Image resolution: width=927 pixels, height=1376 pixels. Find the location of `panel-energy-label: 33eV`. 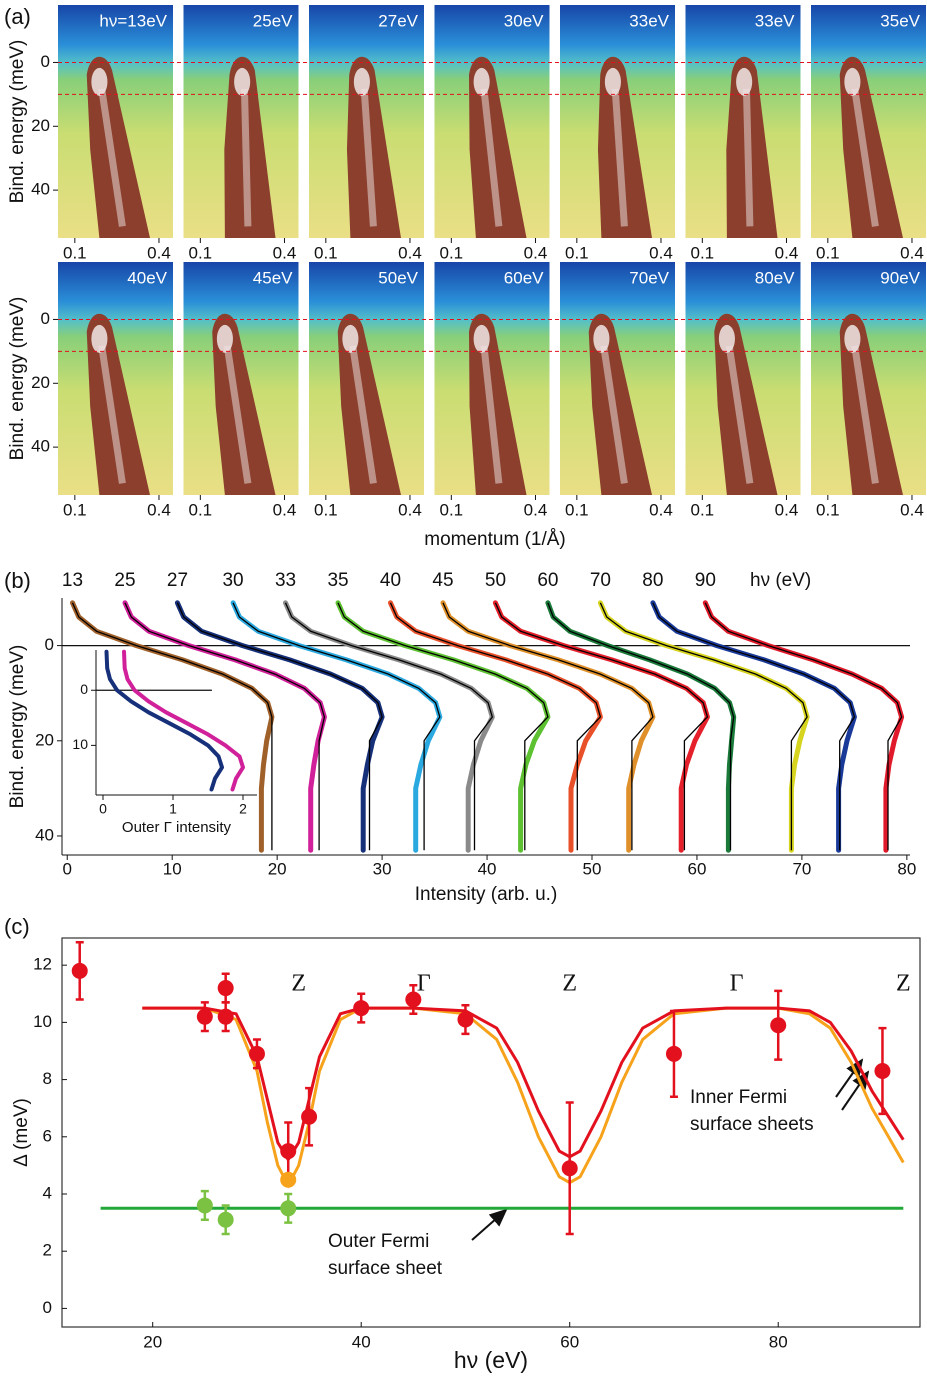

panel-energy-label: 33eV is located at coordinates (775, 20).